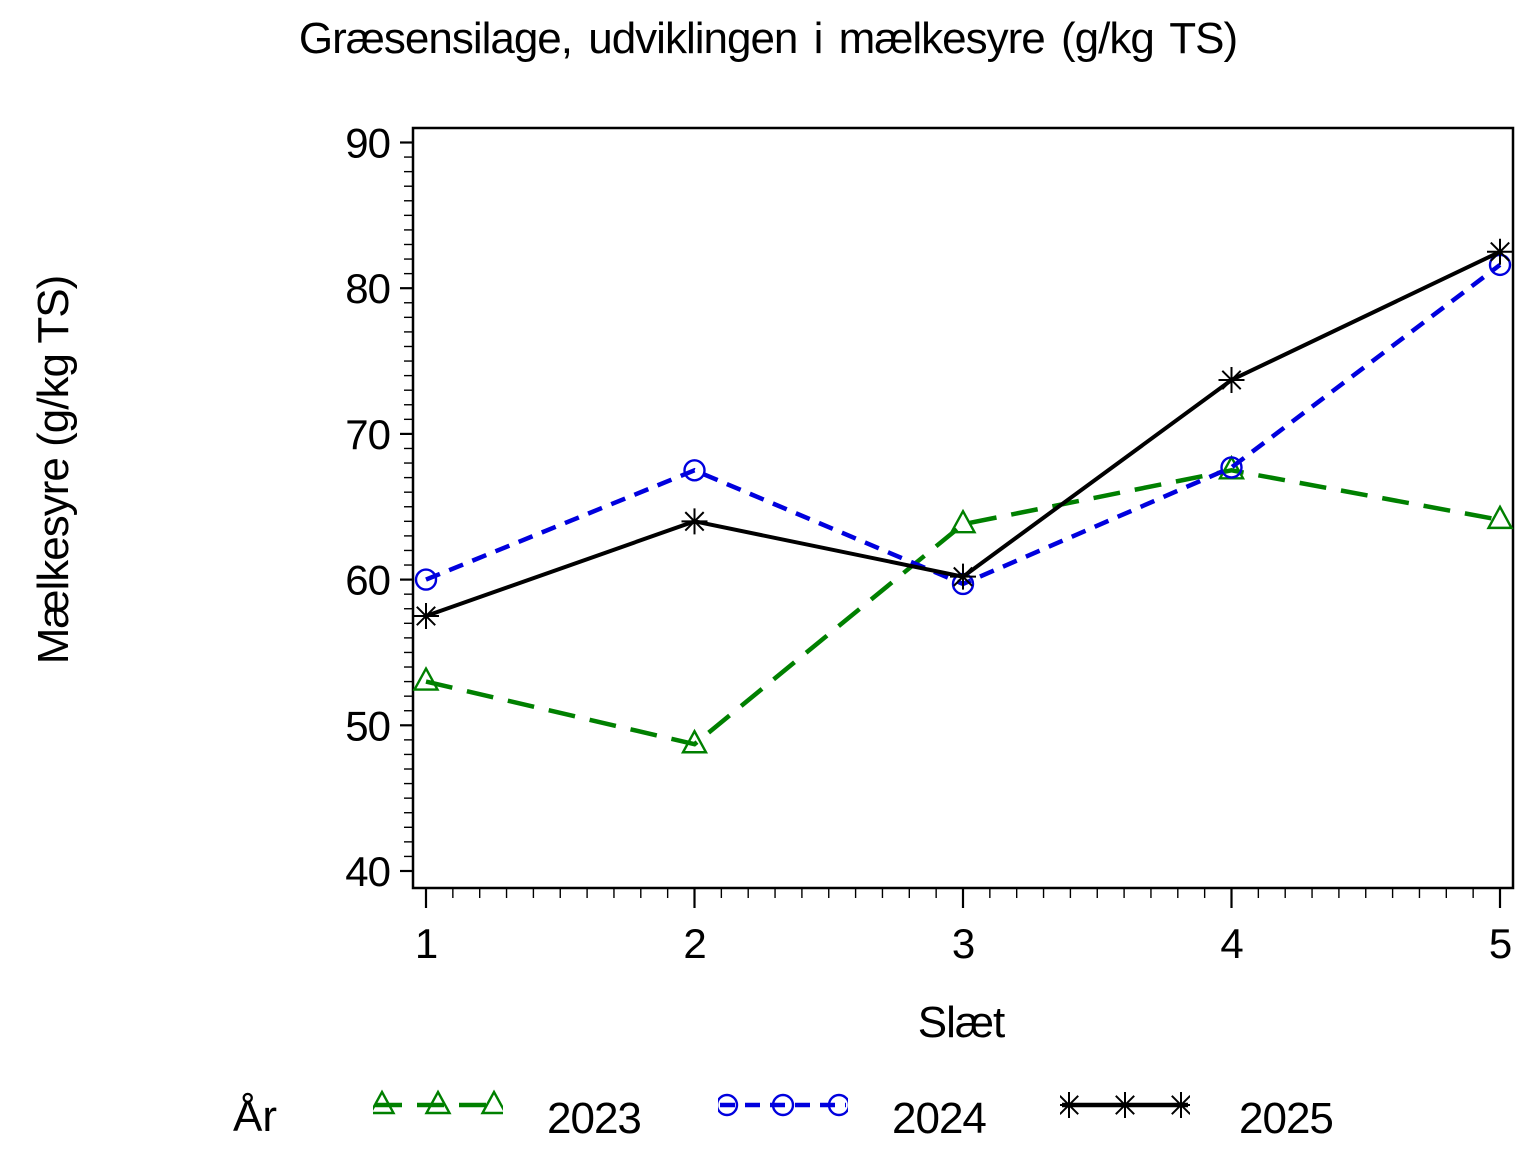 The height and width of the screenshot is (1152, 1536). Describe the element at coordinates (939, 1118) in the screenshot. I see `legend-label-2024: 2024` at that location.